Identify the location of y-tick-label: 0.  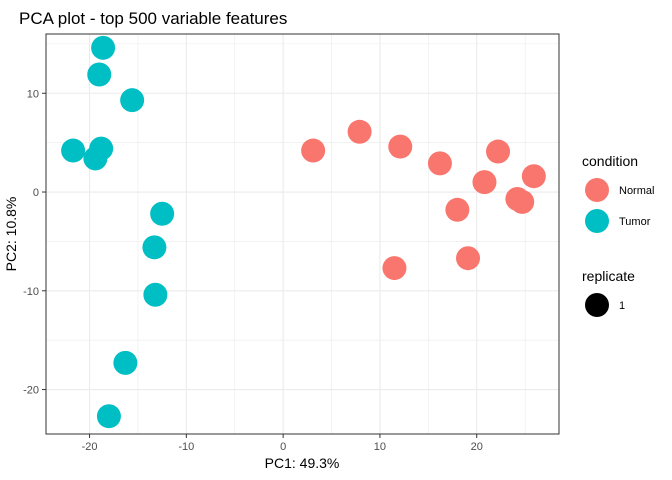
(36, 193).